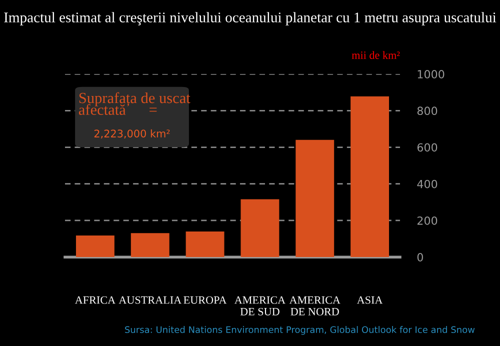 The width and height of the screenshot is (500, 346). Describe the element at coordinates (150, 300) in the screenshot. I see `x-tick-label: AUSTRALIA` at that location.